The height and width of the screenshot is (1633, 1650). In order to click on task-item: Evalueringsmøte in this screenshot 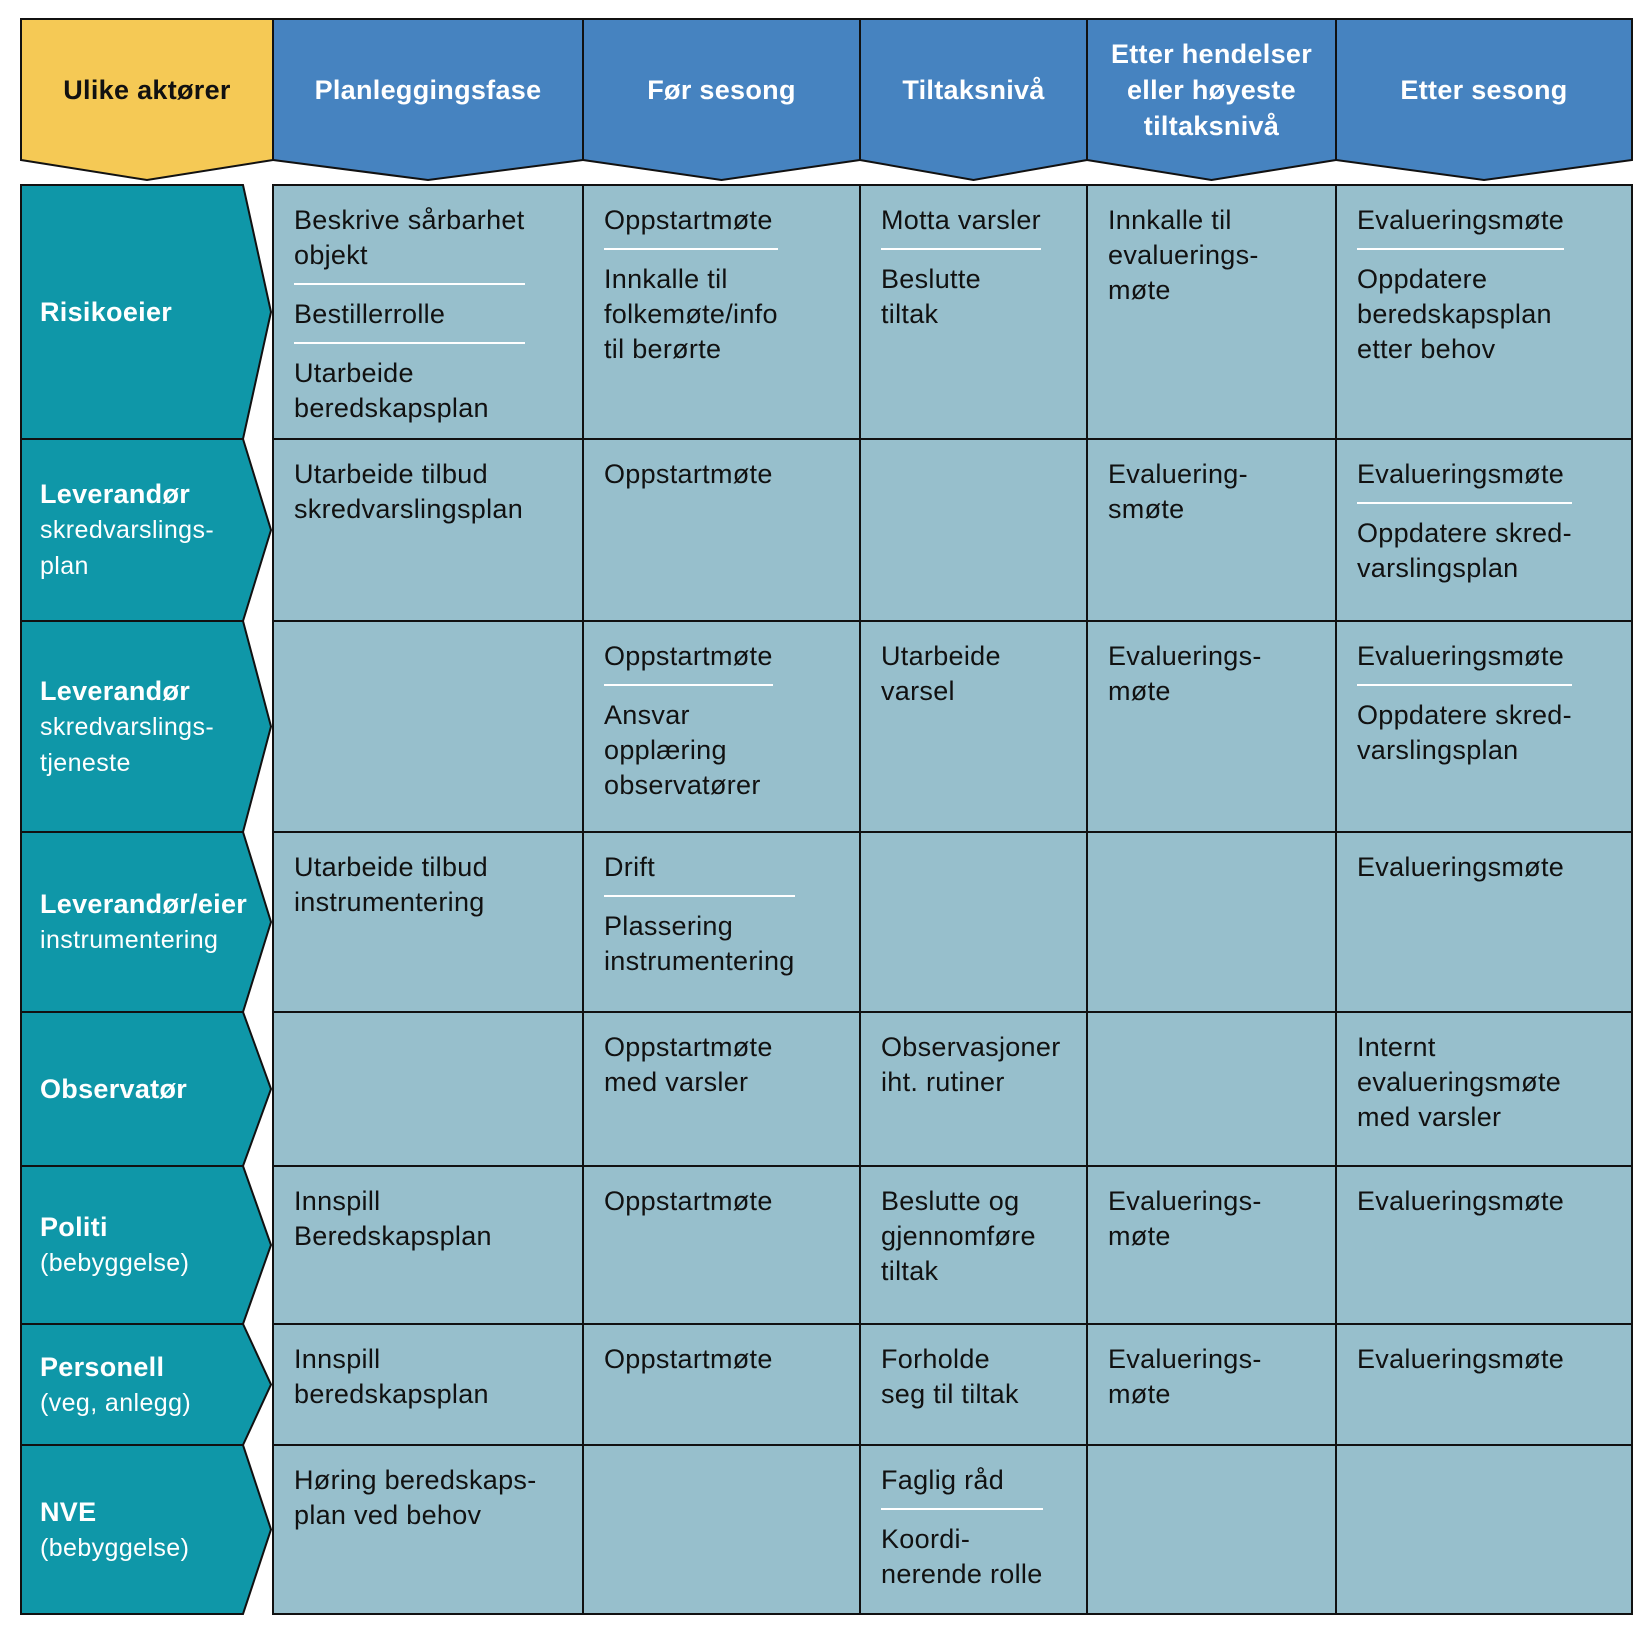, I will do `click(1461, 867)`.